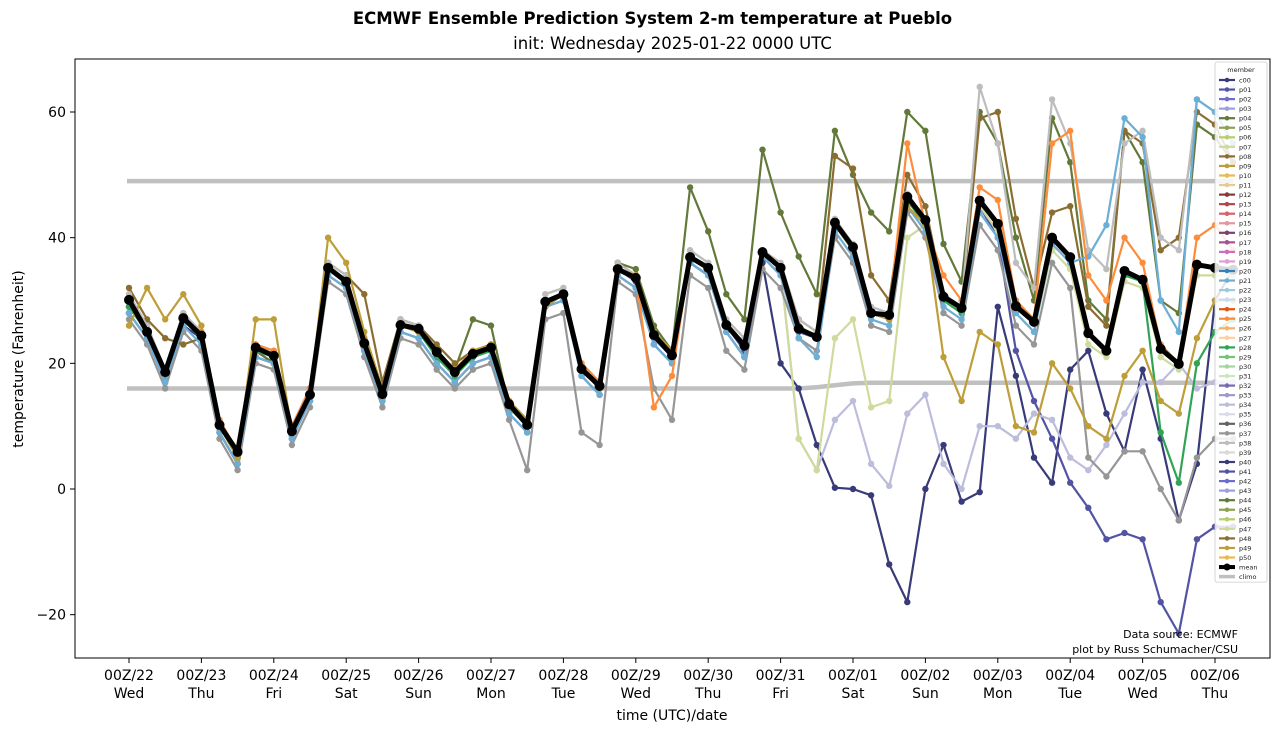  I want to click on legend-entry-climo: climo, so click(1238, 577).